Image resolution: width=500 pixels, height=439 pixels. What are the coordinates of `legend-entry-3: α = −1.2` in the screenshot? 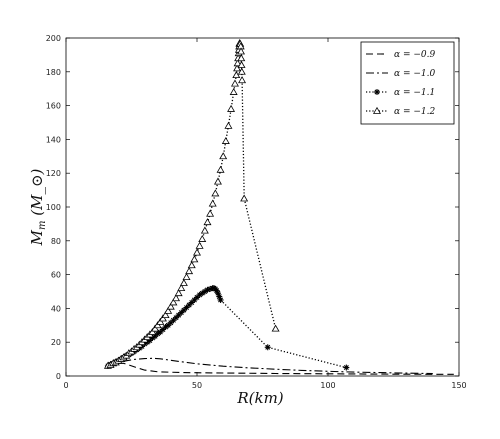 It's located at (400, 111).